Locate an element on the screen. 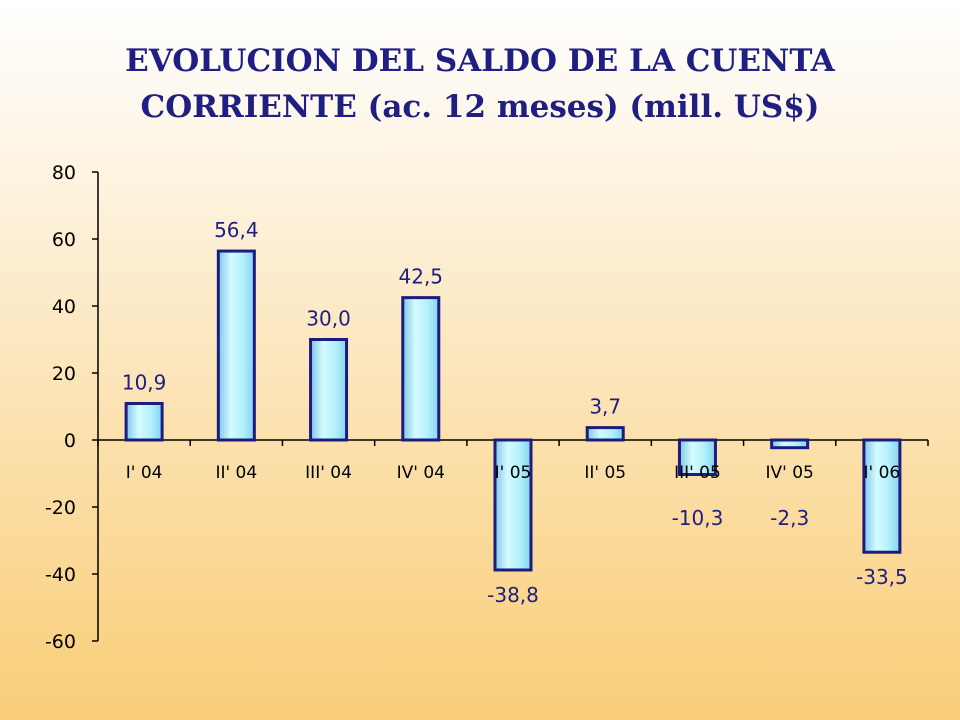  y-tick-label: -40 is located at coordinates (60, 575).